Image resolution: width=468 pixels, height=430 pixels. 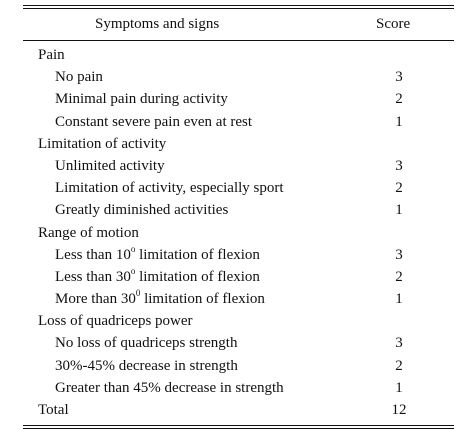 I want to click on item-label: Less than 30o limitation of flexion, so click(x=157, y=277).